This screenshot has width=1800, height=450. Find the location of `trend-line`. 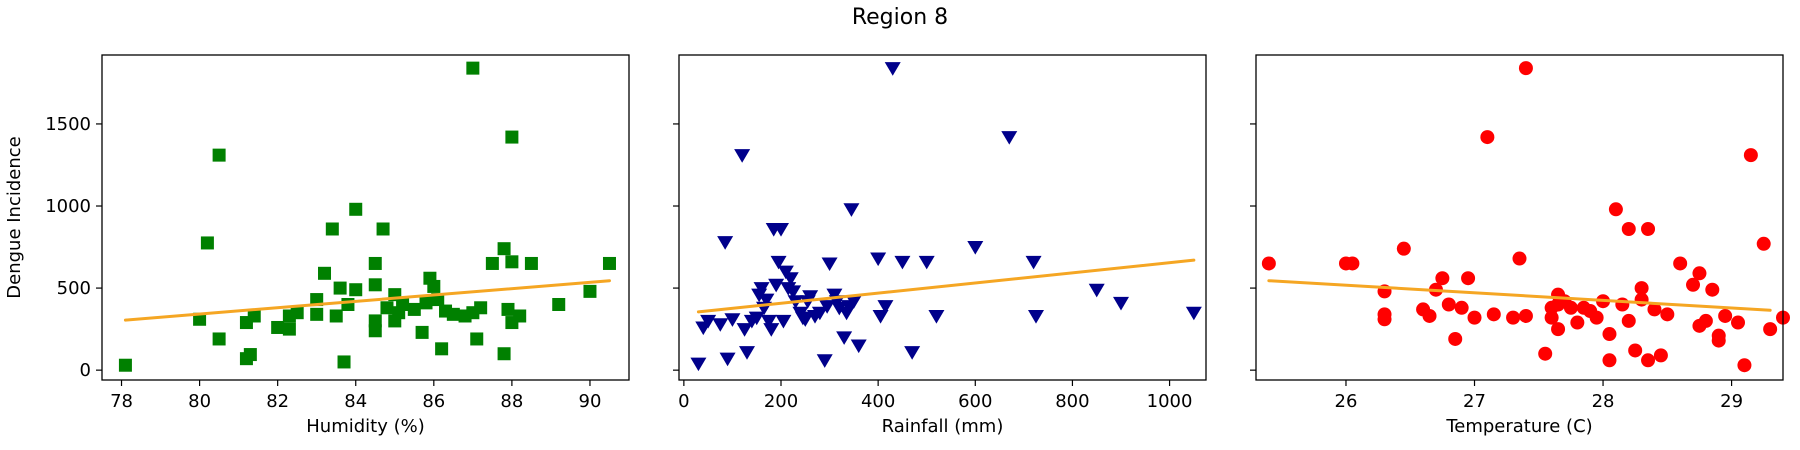

trend-line is located at coordinates (367, 300).